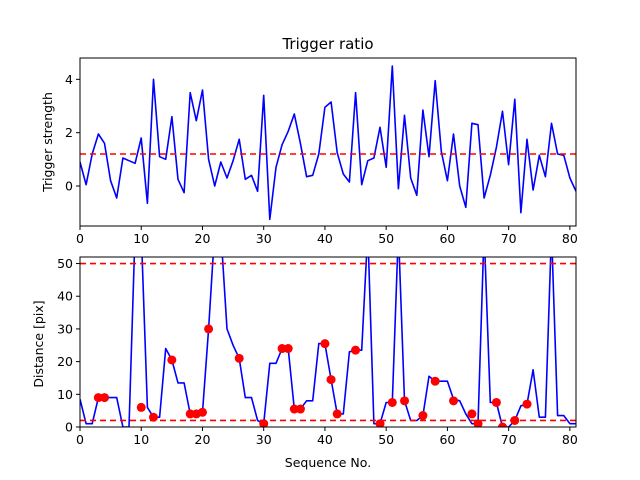 This screenshot has width=640, height=480. What do you see at coordinates (65, 328) in the screenshot?
I see `bottom-y-tick-label: 30` at bounding box center [65, 328].